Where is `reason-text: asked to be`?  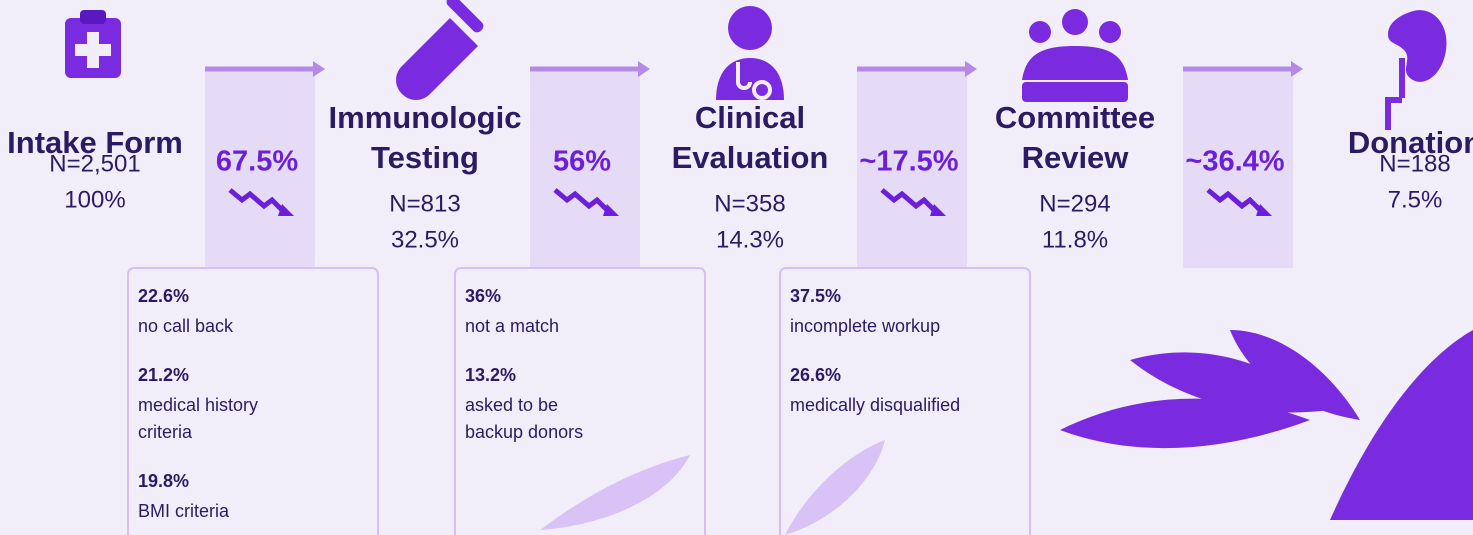 reason-text: asked to be is located at coordinates (511, 405).